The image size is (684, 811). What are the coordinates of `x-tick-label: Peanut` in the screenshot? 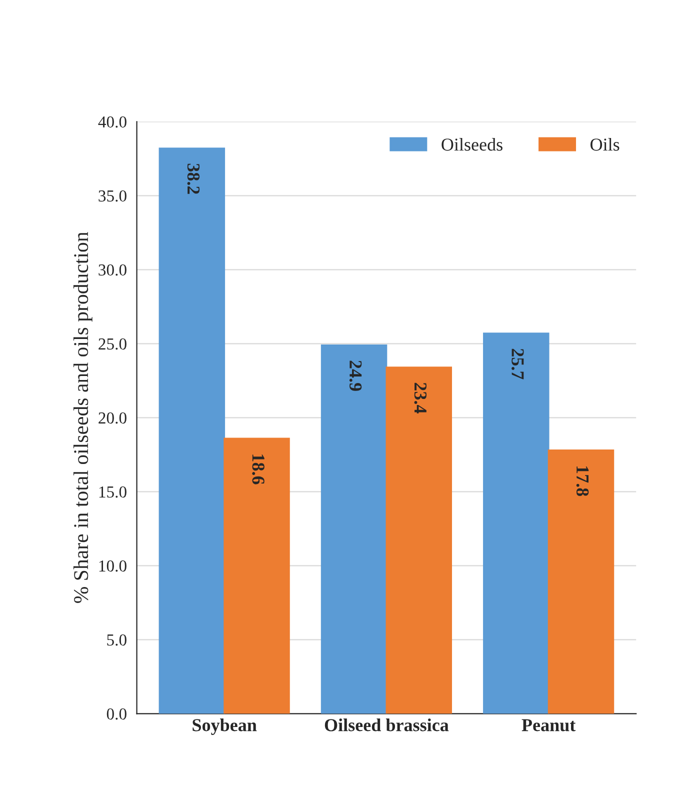 It's located at (549, 725).